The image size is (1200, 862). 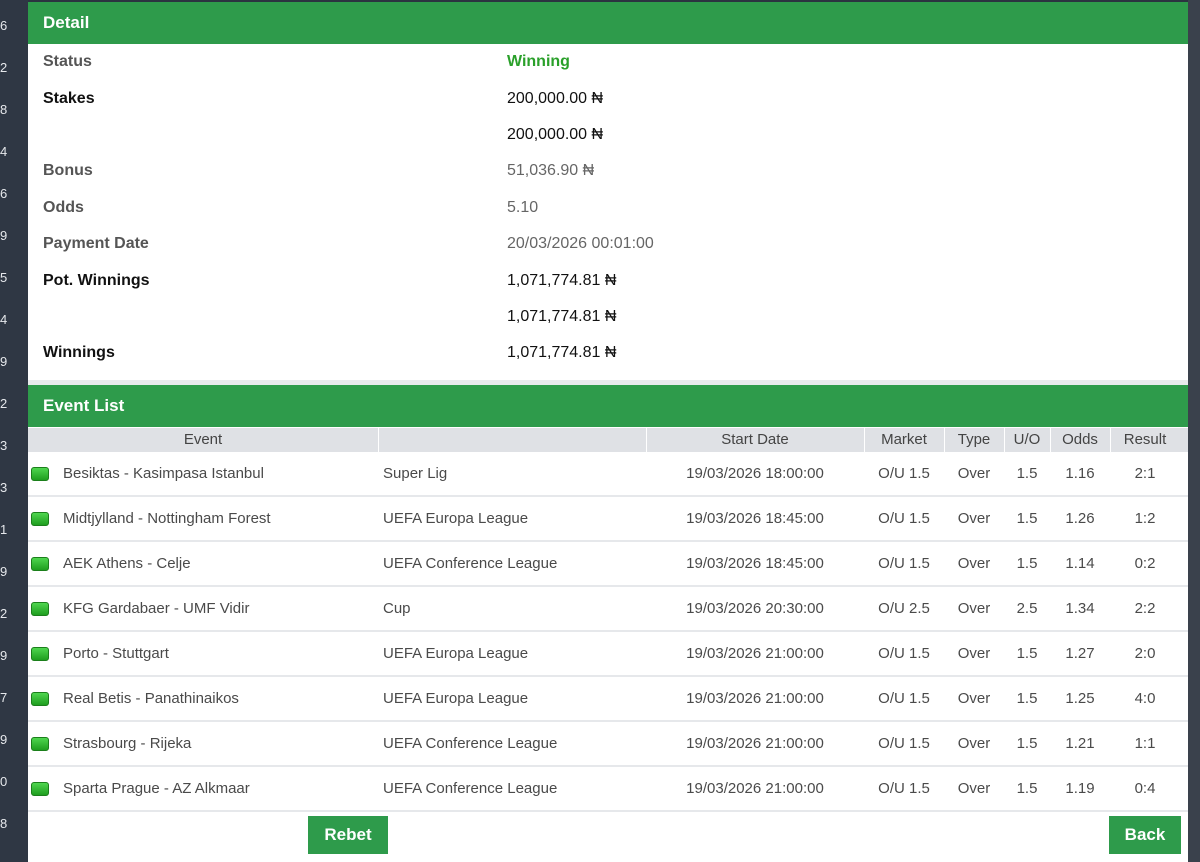 What do you see at coordinates (67, 61) in the screenshot?
I see `detail-label: Status` at bounding box center [67, 61].